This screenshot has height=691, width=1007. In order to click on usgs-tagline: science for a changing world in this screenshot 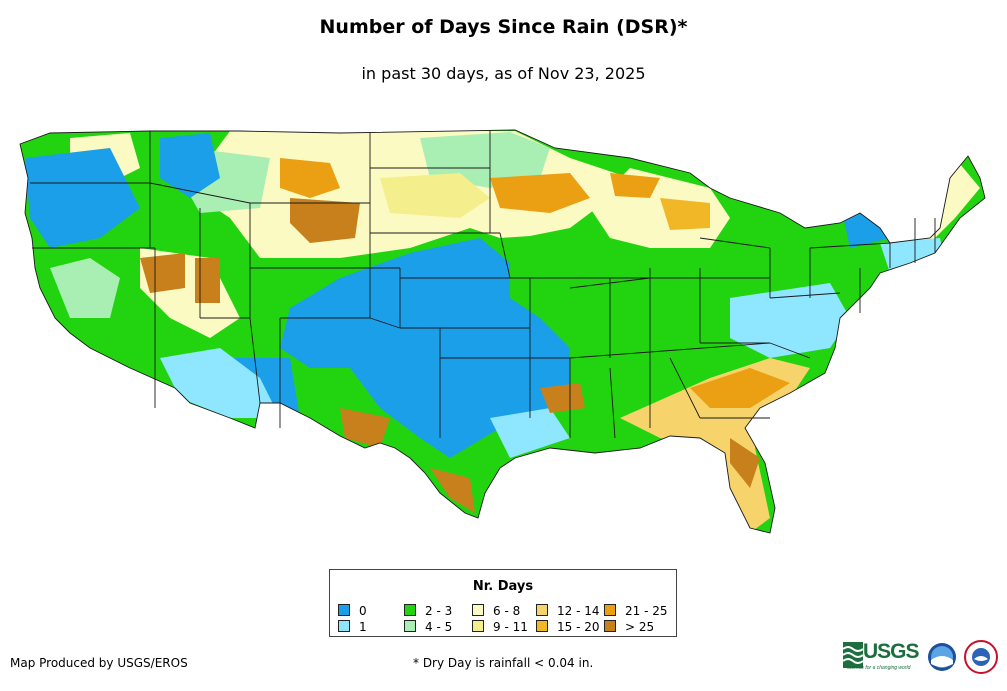, I will do `click(879, 668)`.